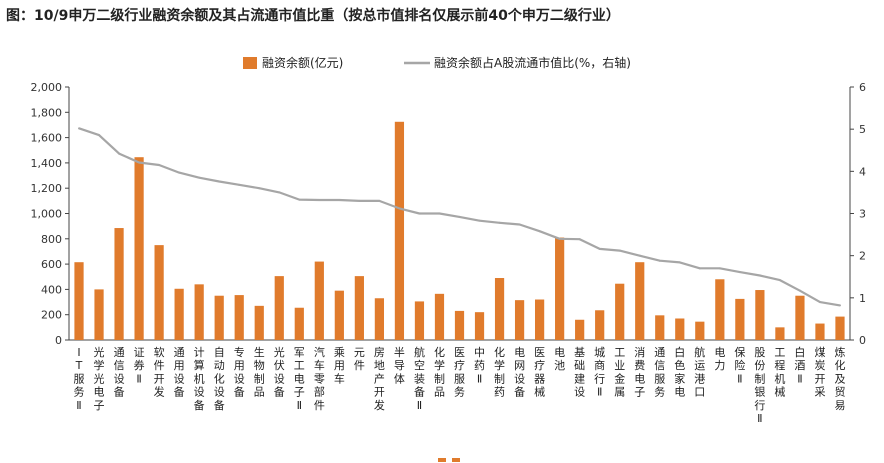 The width and height of the screenshot is (884, 463). What do you see at coordinates (862, 298) in the screenshot?
I see `y-right-tick-label: 1` at bounding box center [862, 298].